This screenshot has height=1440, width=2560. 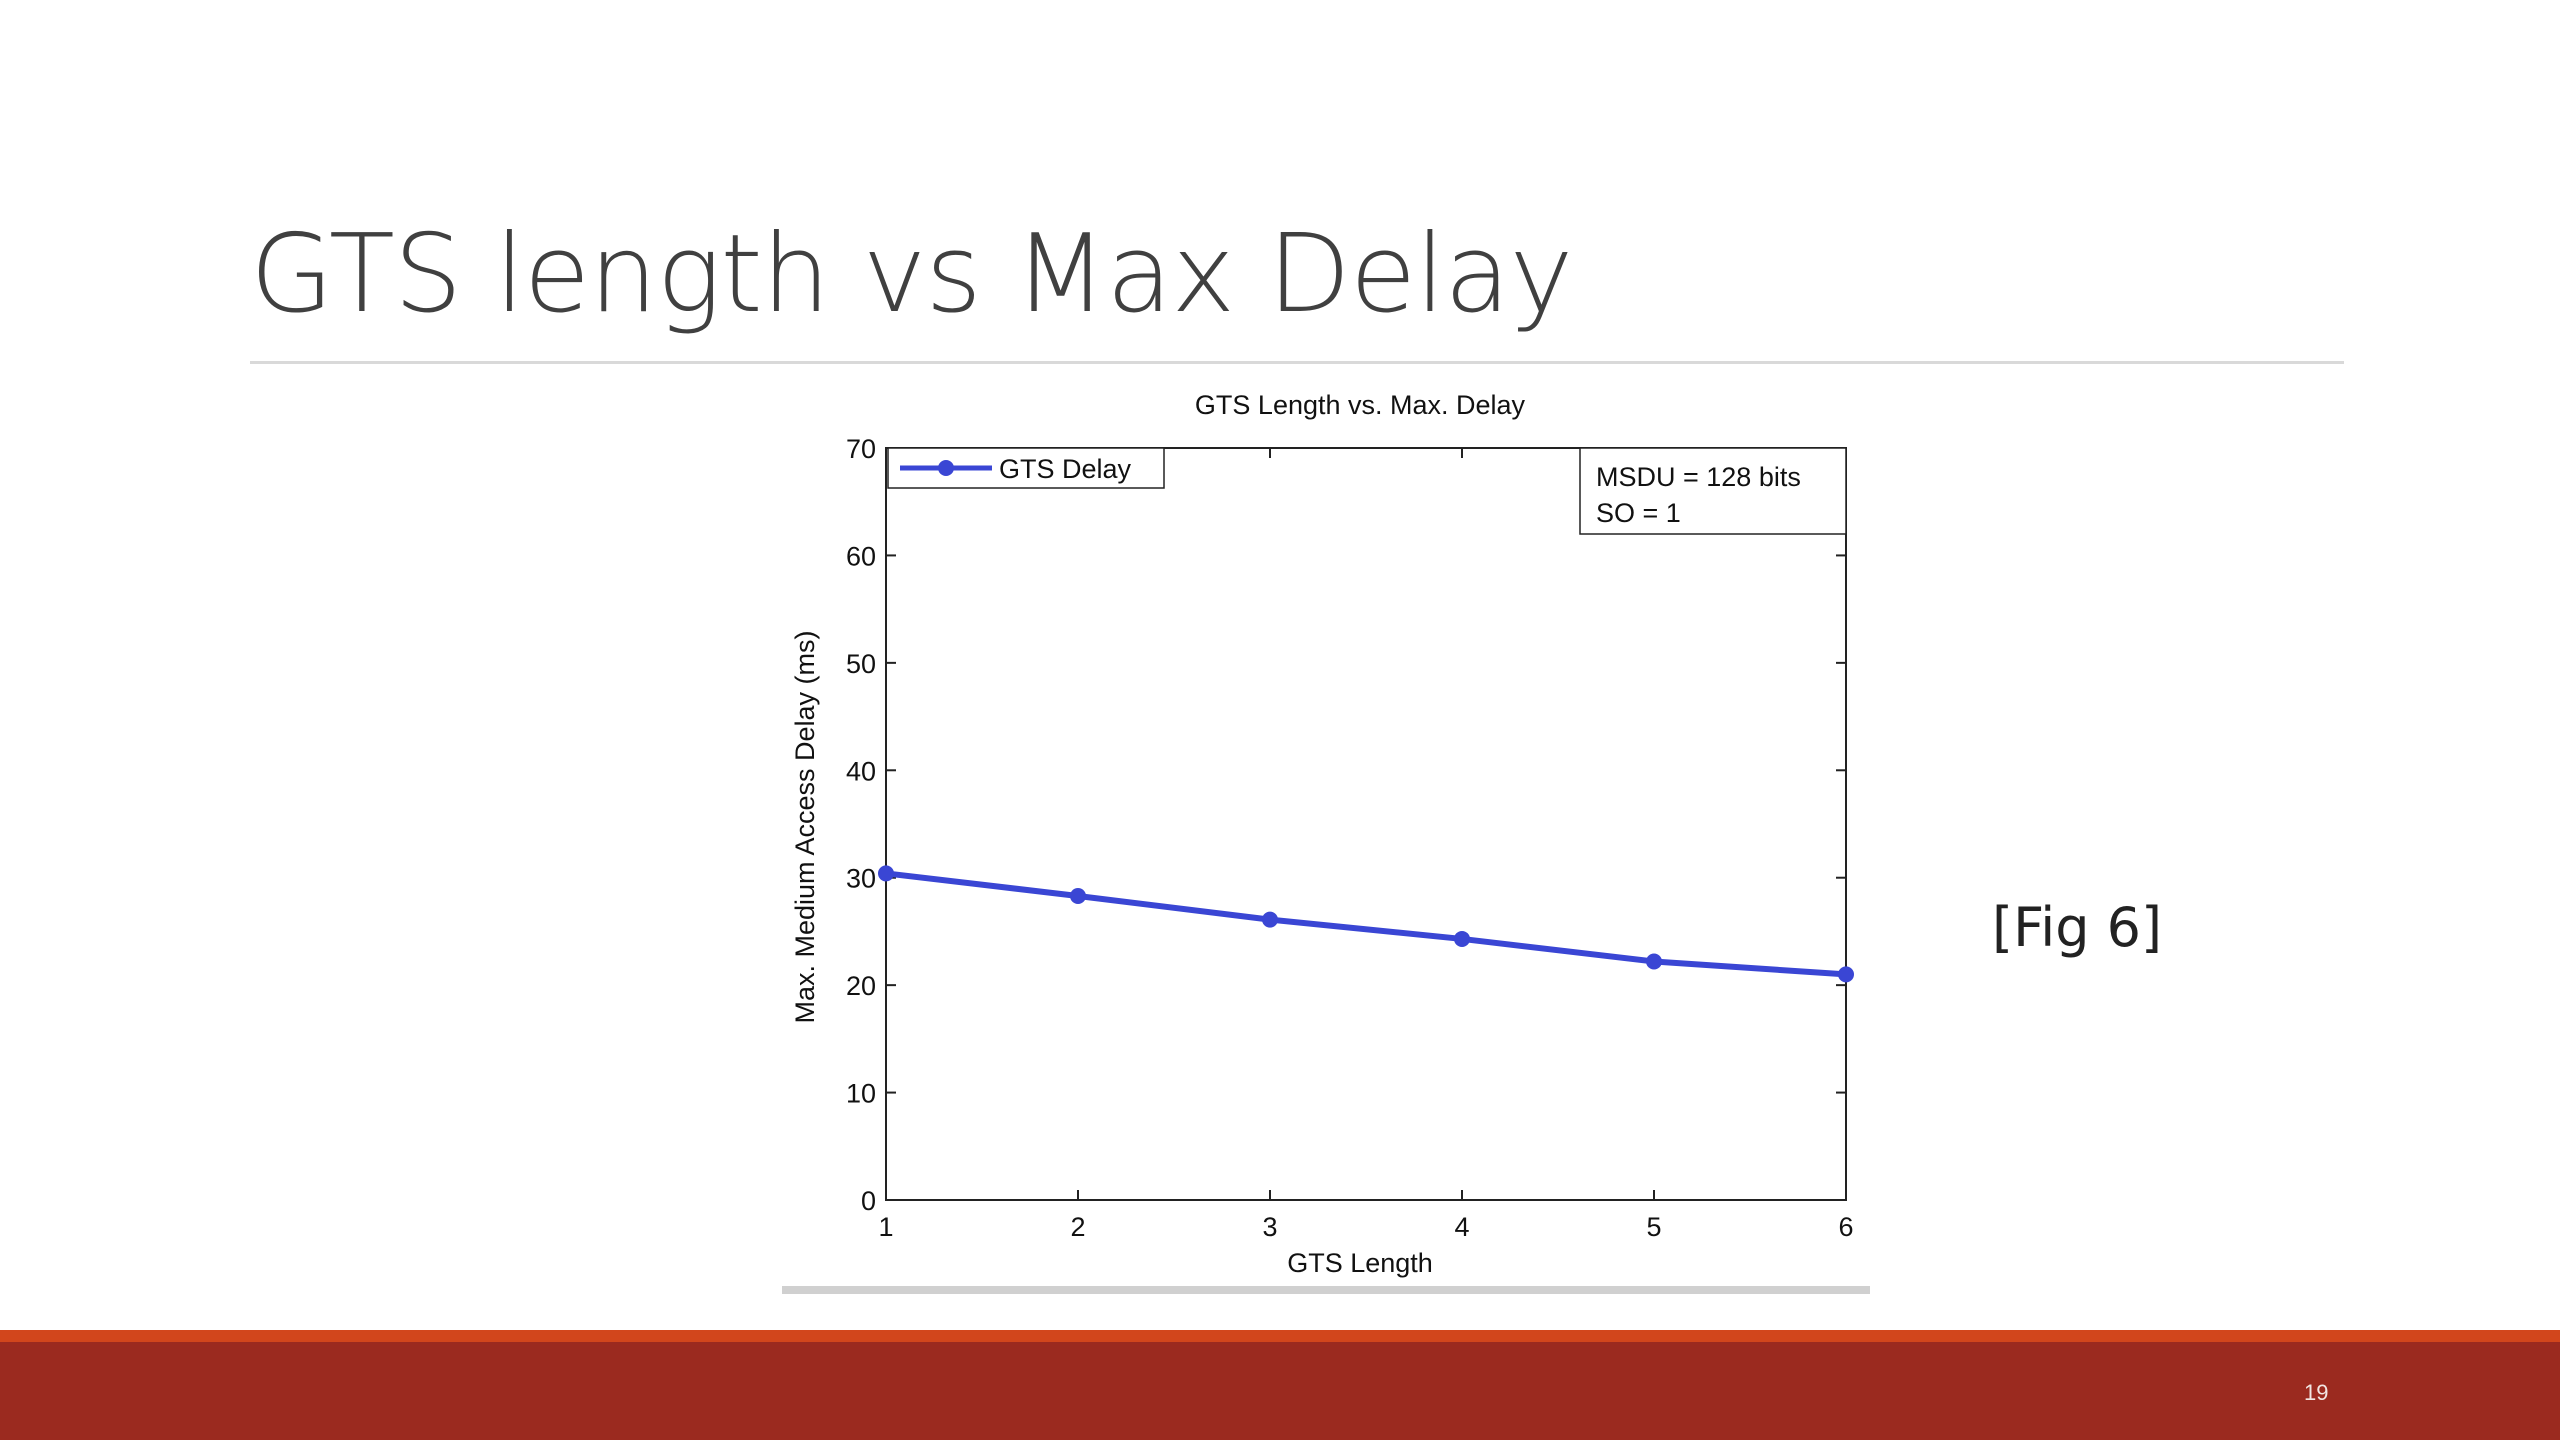 I want to click on footer-accent-bar, so click(x=1280, y=1336).